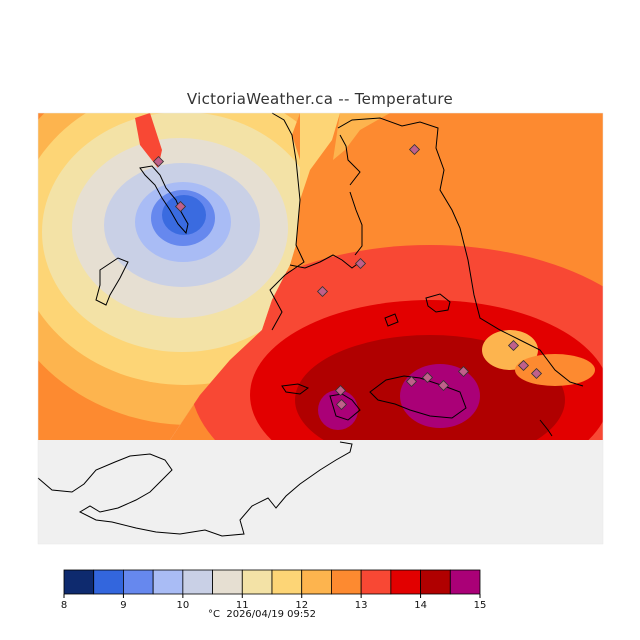 This screenshot has height=640, width=640. Describe the element at coordinates (320, 99) in the screenshot. I see `map-title: VictoriaWeather.ca -- Temperature` at that location.